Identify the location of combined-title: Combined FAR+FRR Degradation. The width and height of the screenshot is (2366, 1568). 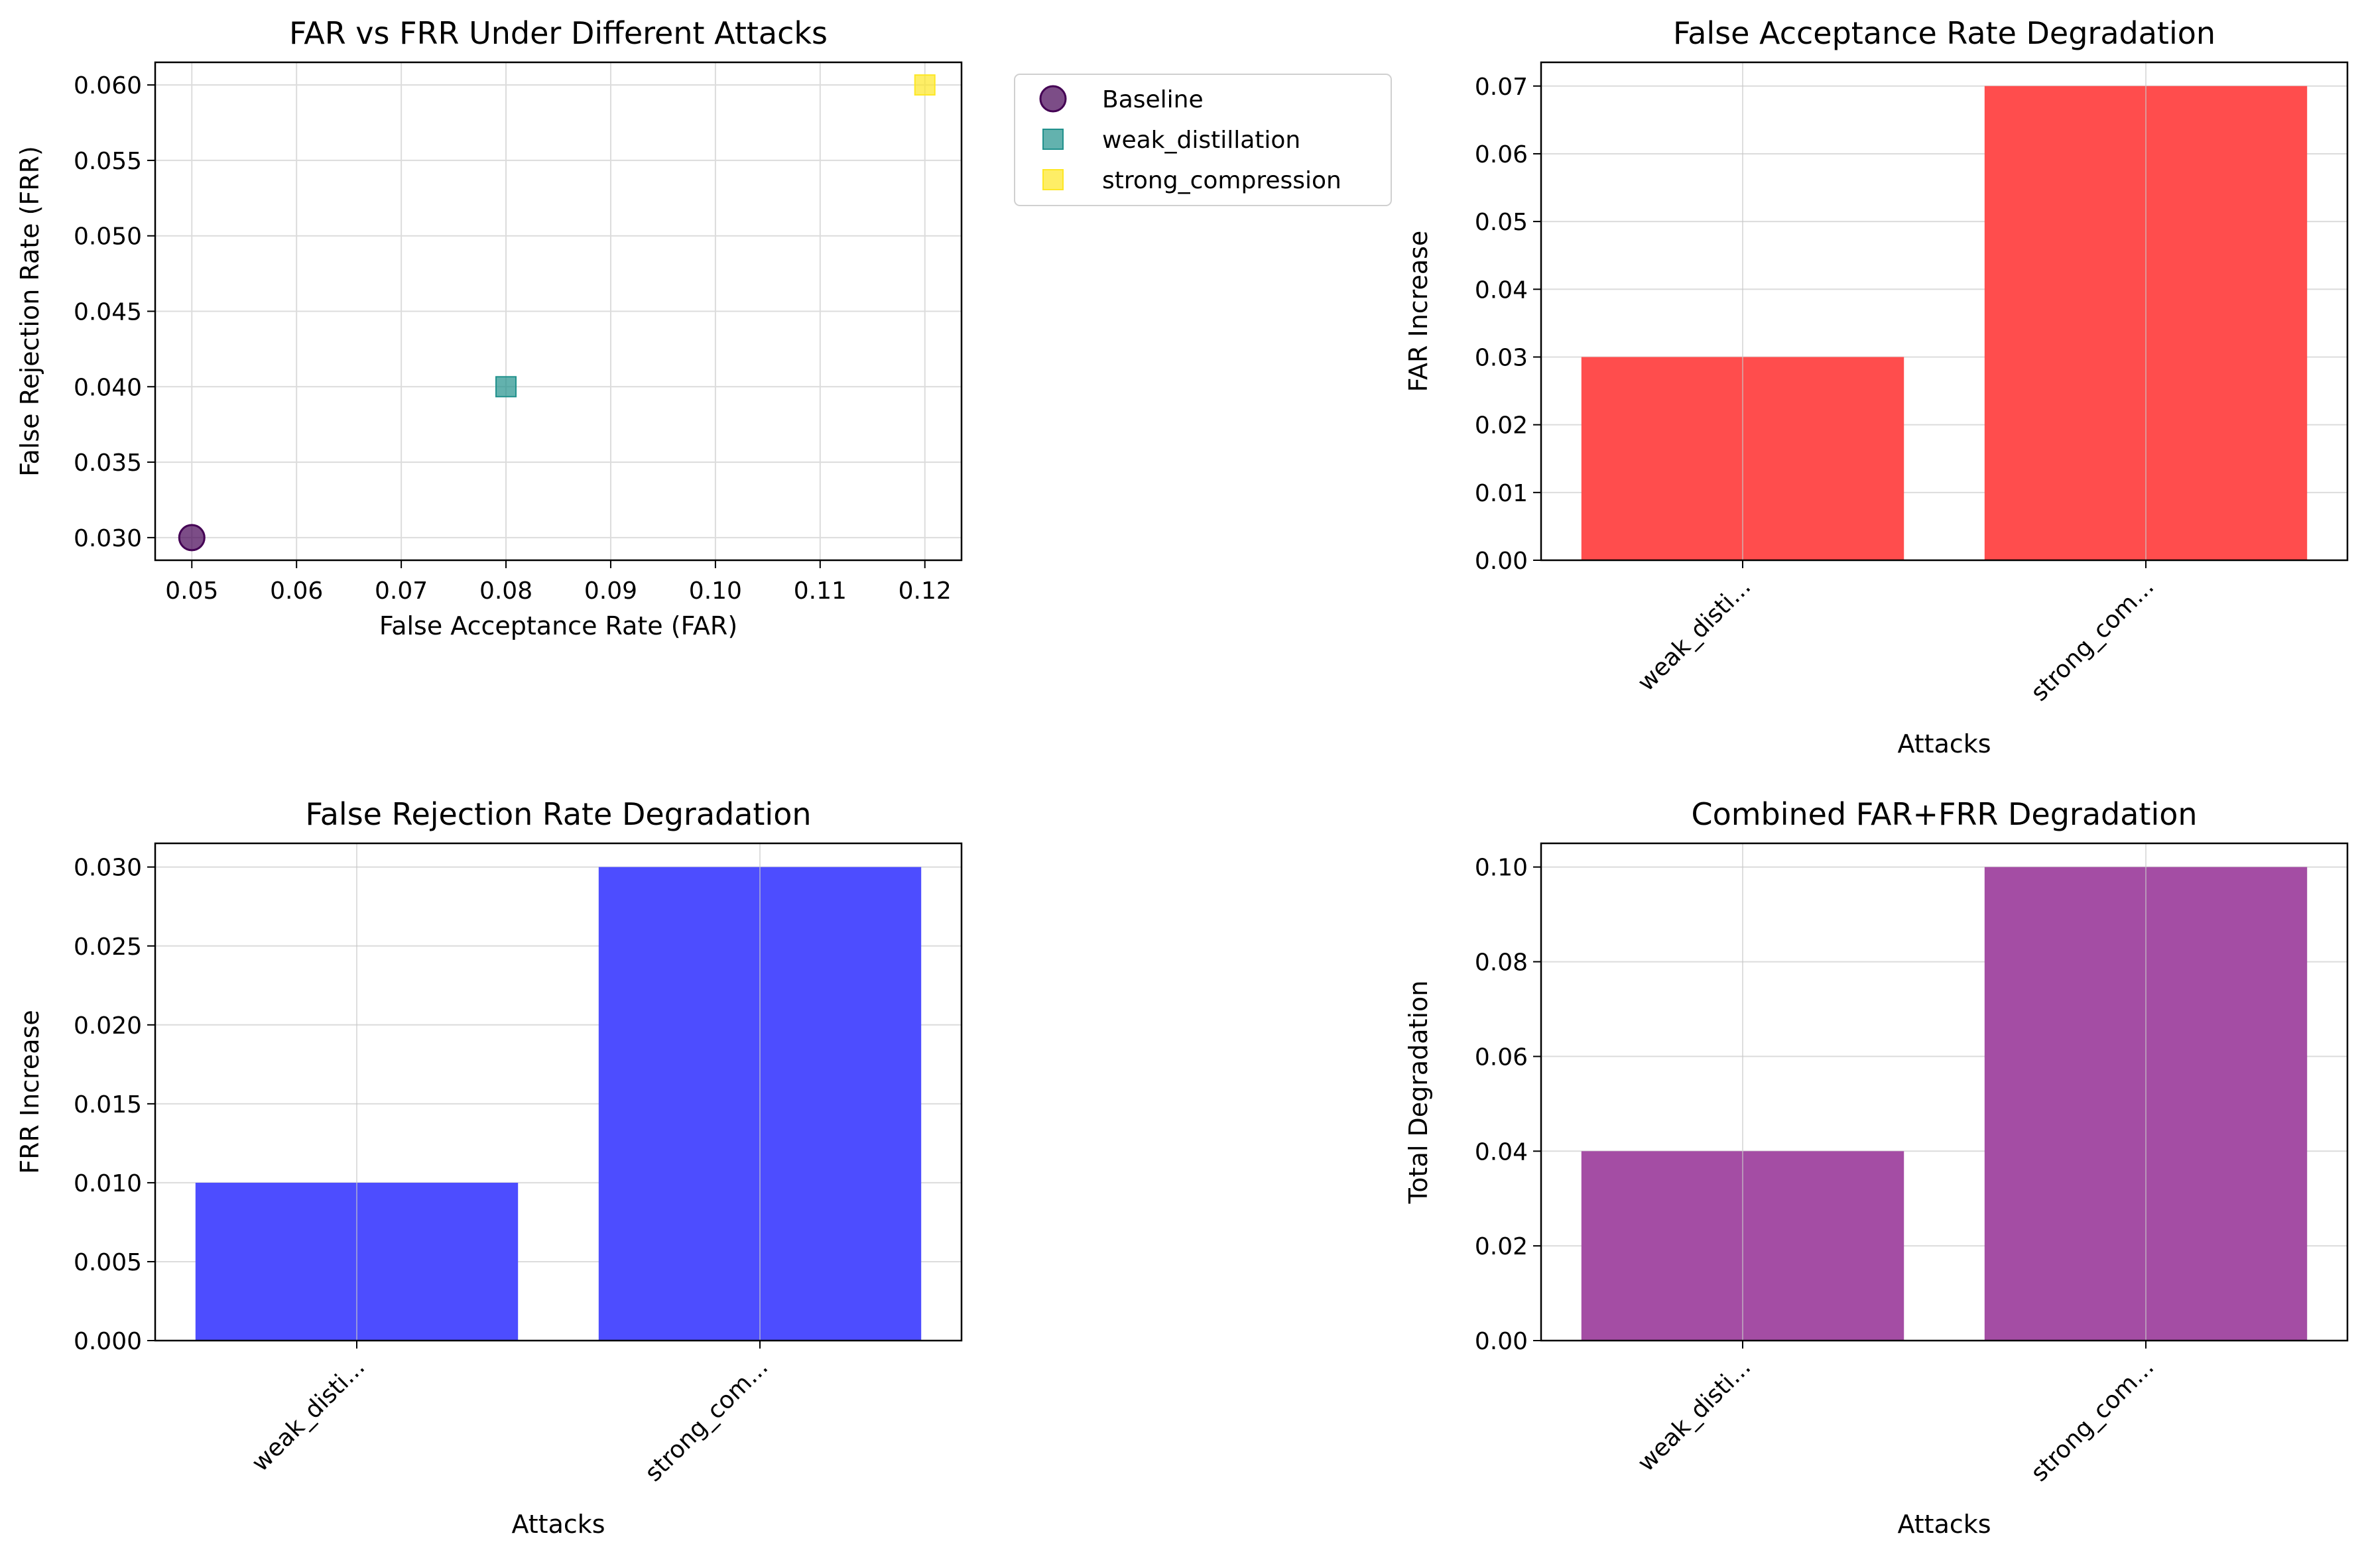
(1944, 814).